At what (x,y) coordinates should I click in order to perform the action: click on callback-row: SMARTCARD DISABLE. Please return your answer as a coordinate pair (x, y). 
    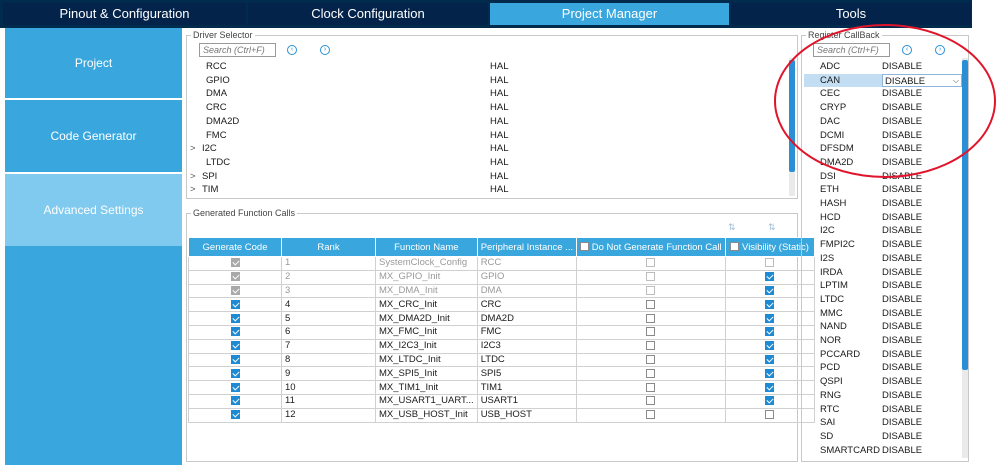
    Looking at the image, I should click on (882, 451).